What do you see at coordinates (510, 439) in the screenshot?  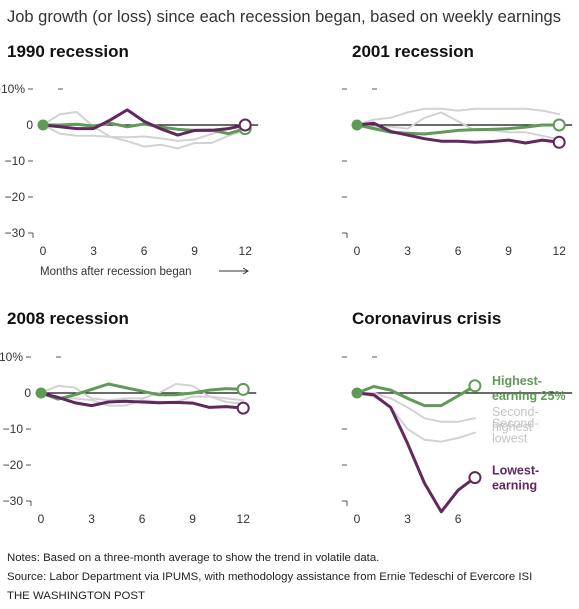 I see `series-label: lowest` at bounding box center [510, 439].